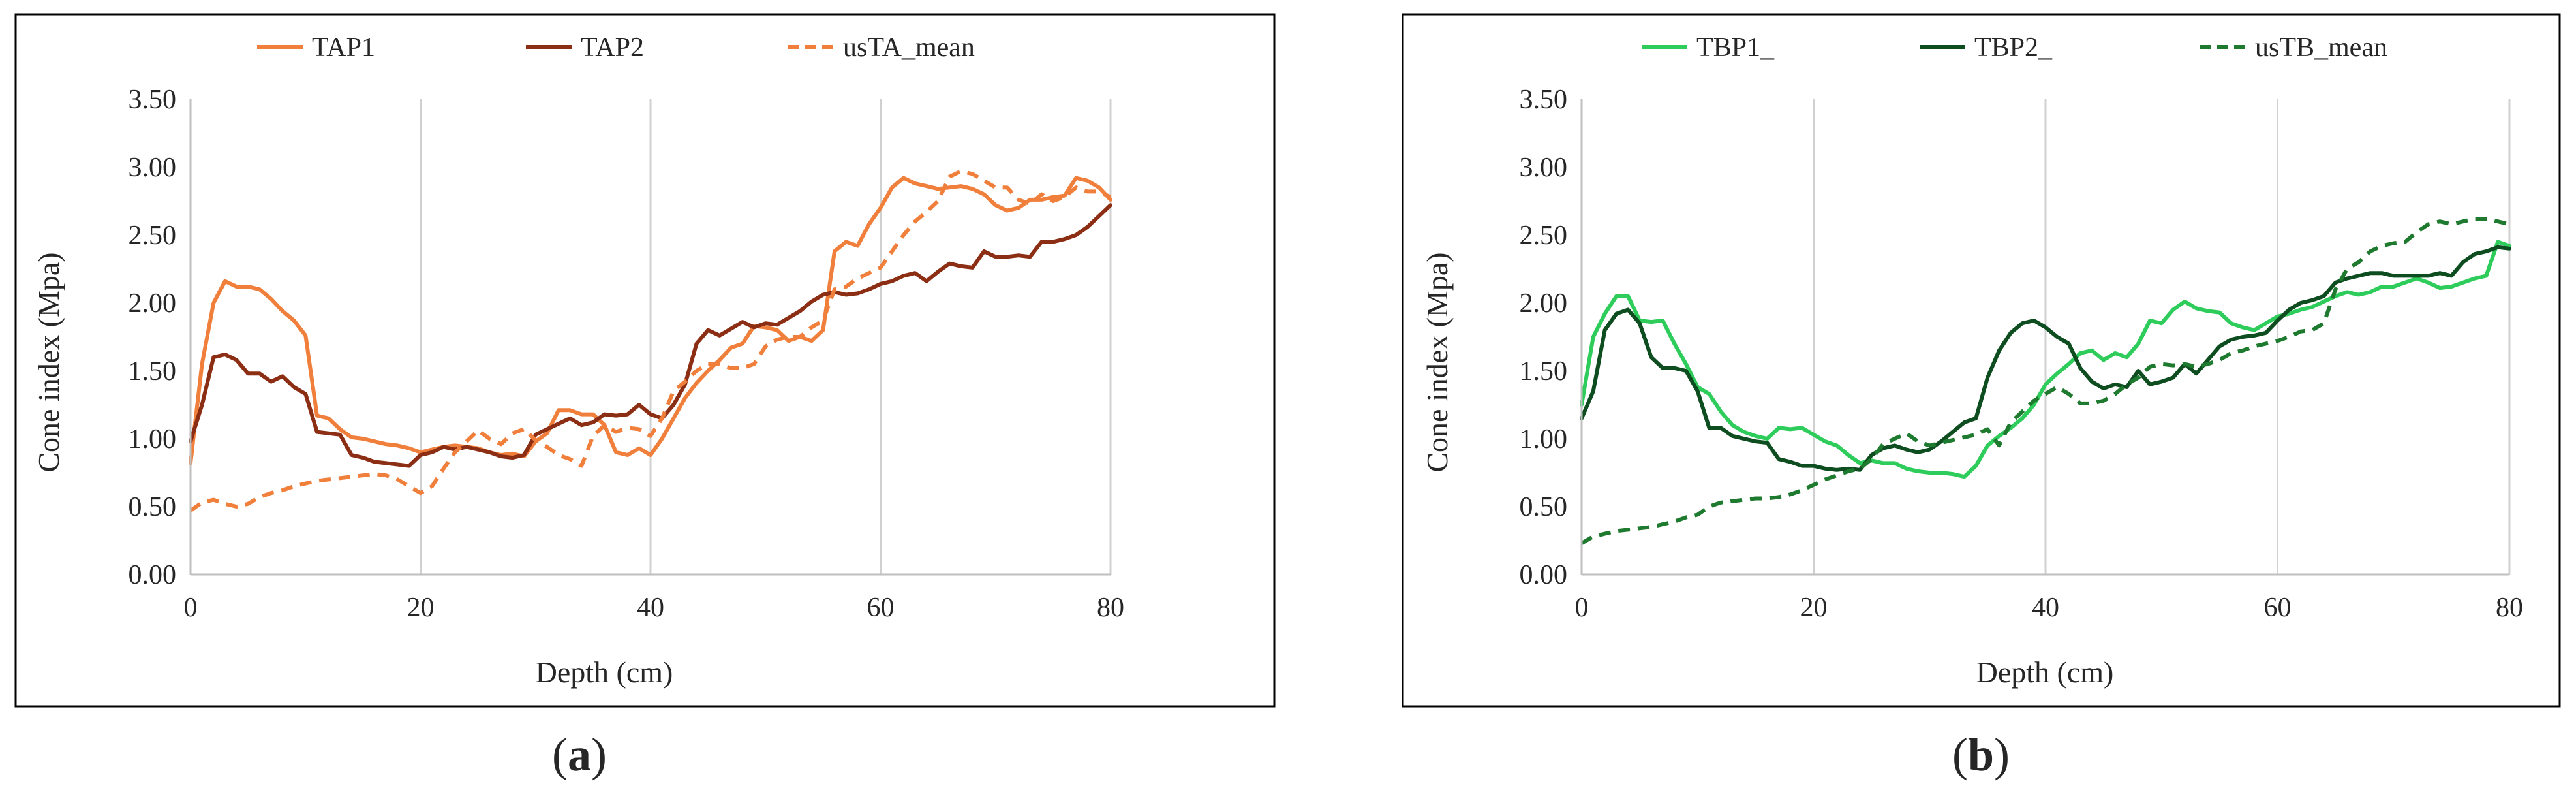 This screenshot has height=788, width=2576. I want to click on legend: TBP1_ TBP2_ usTB_mean, so click(2014, 48).